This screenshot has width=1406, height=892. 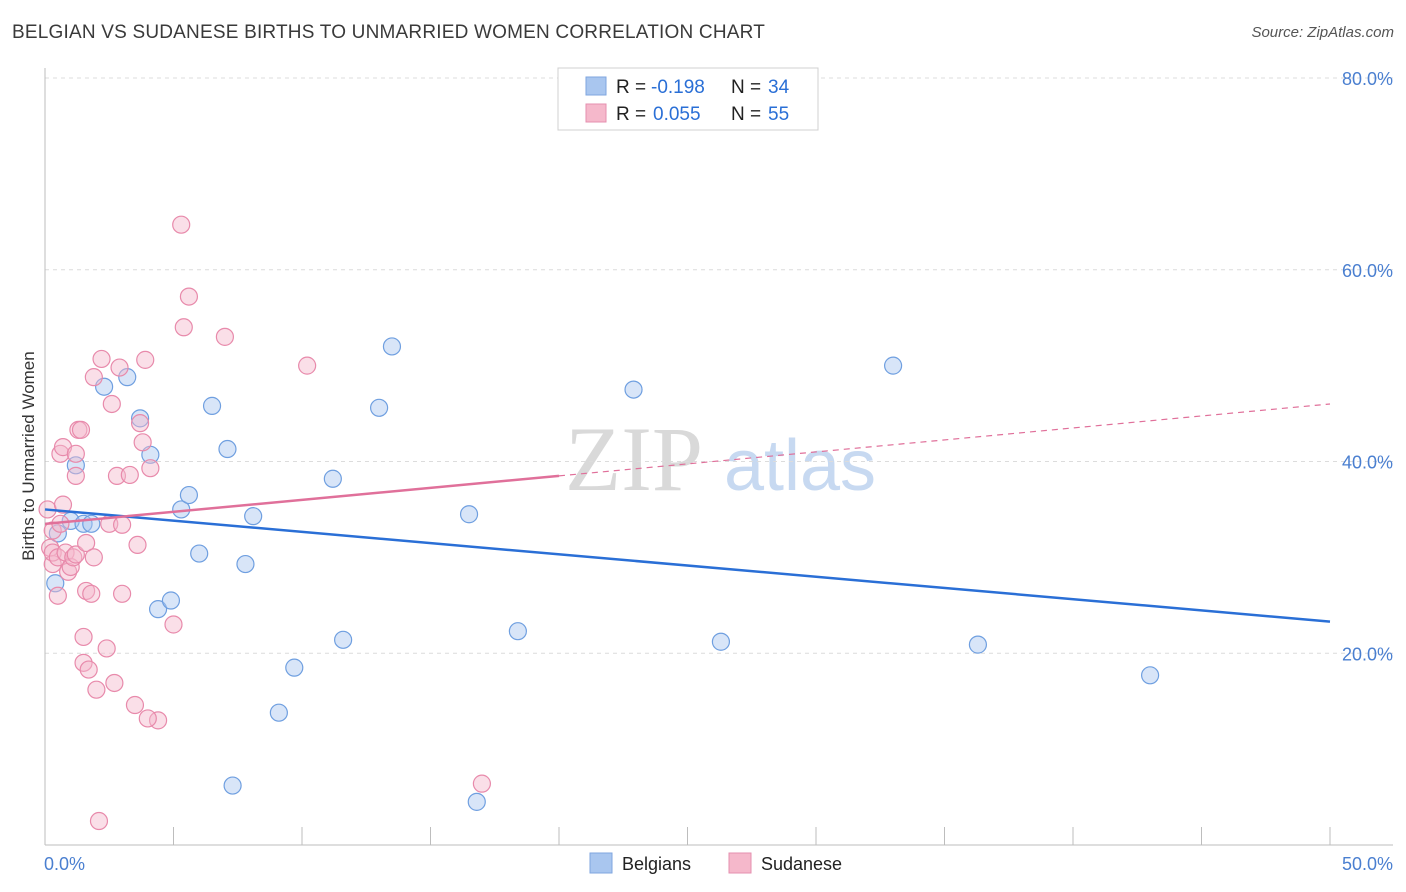 I want to click on watermark-zip: ZIP, so click(x=634, y=459).